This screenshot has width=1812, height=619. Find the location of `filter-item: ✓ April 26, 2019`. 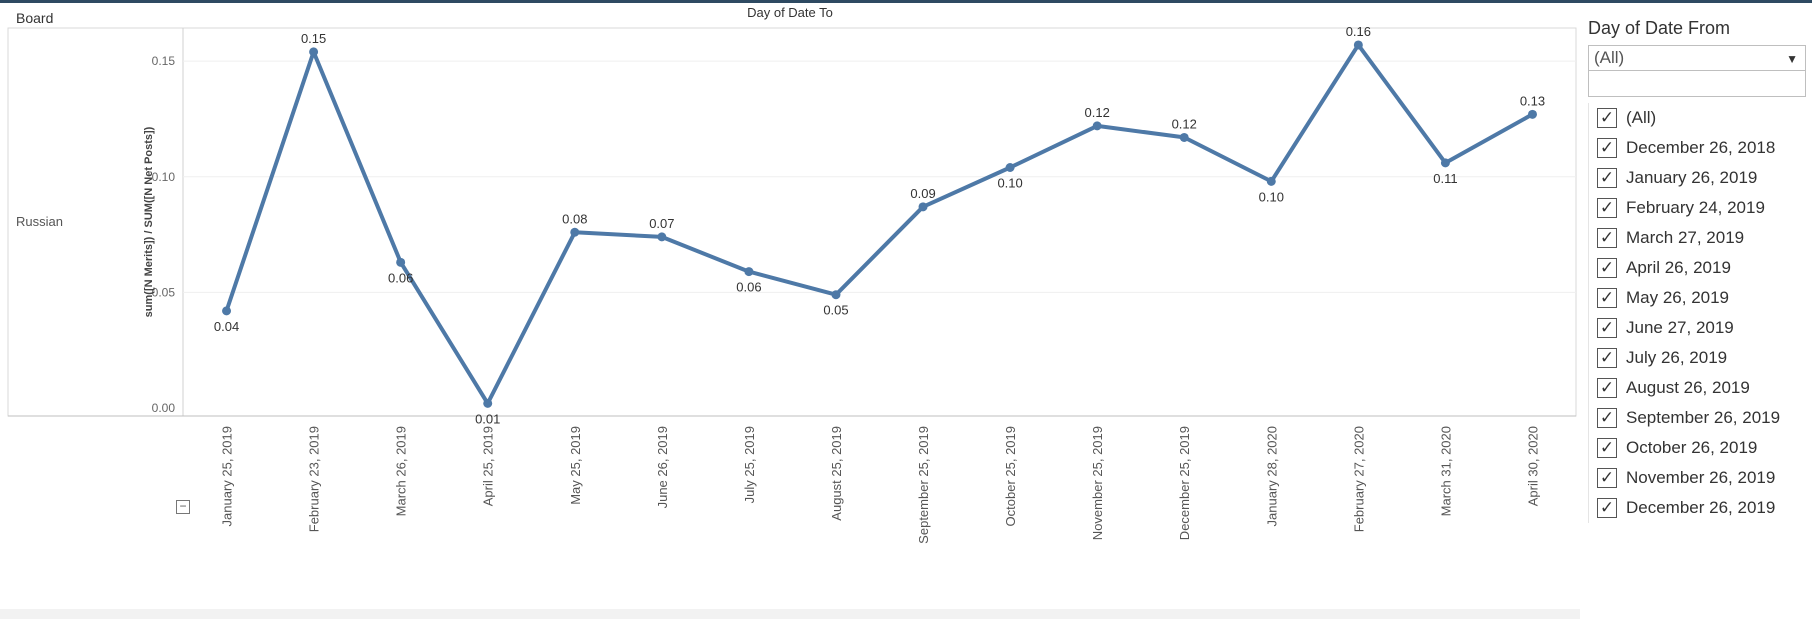

filter-item: ✓ April 26, 2019 is located at coordinates (1699, 268).